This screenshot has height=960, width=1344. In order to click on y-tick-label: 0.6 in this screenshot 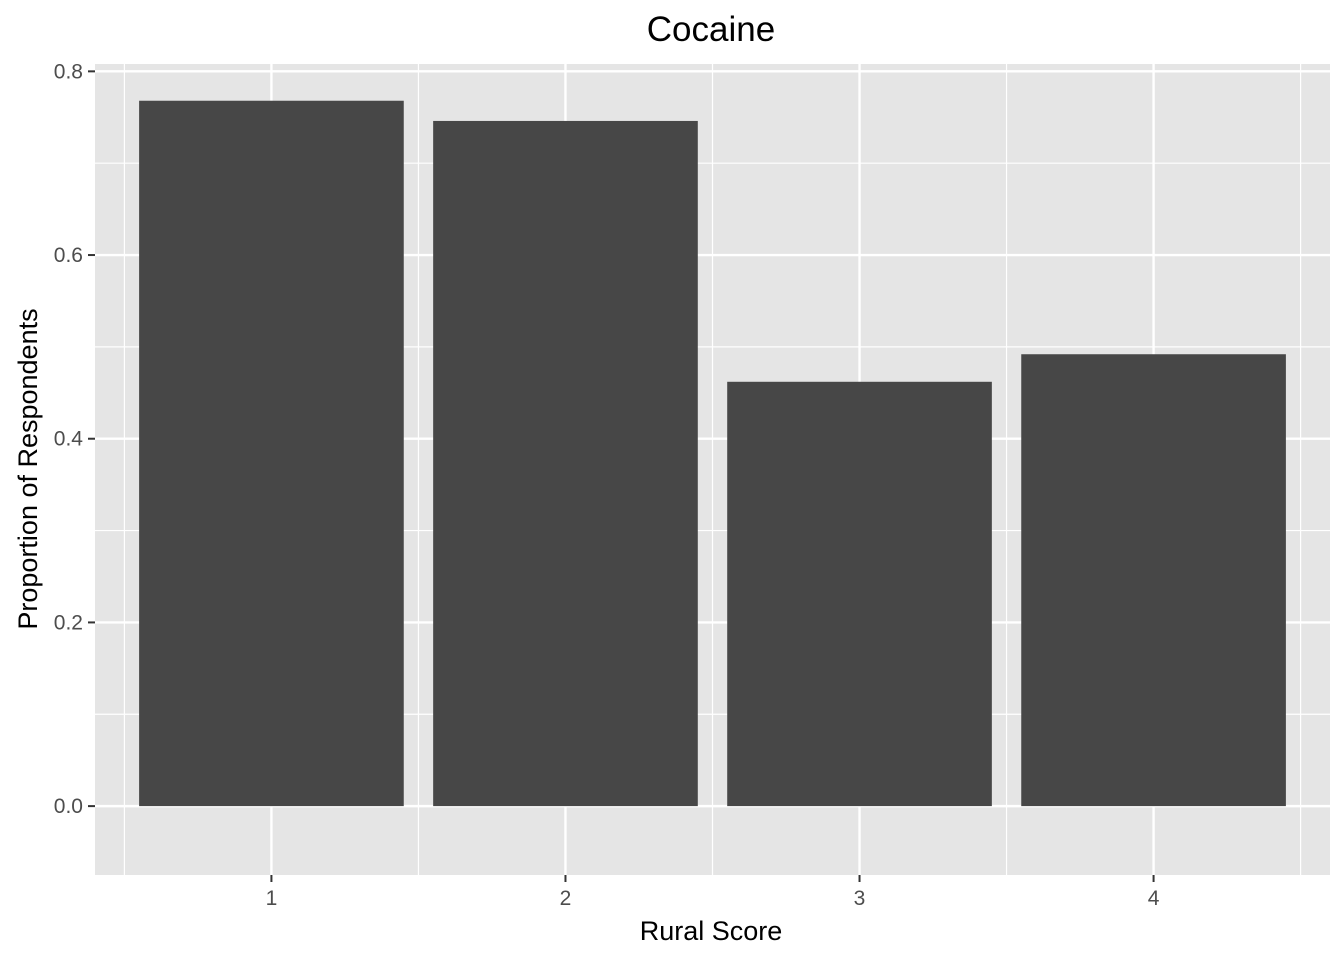, I will do `click(68, 255)`.